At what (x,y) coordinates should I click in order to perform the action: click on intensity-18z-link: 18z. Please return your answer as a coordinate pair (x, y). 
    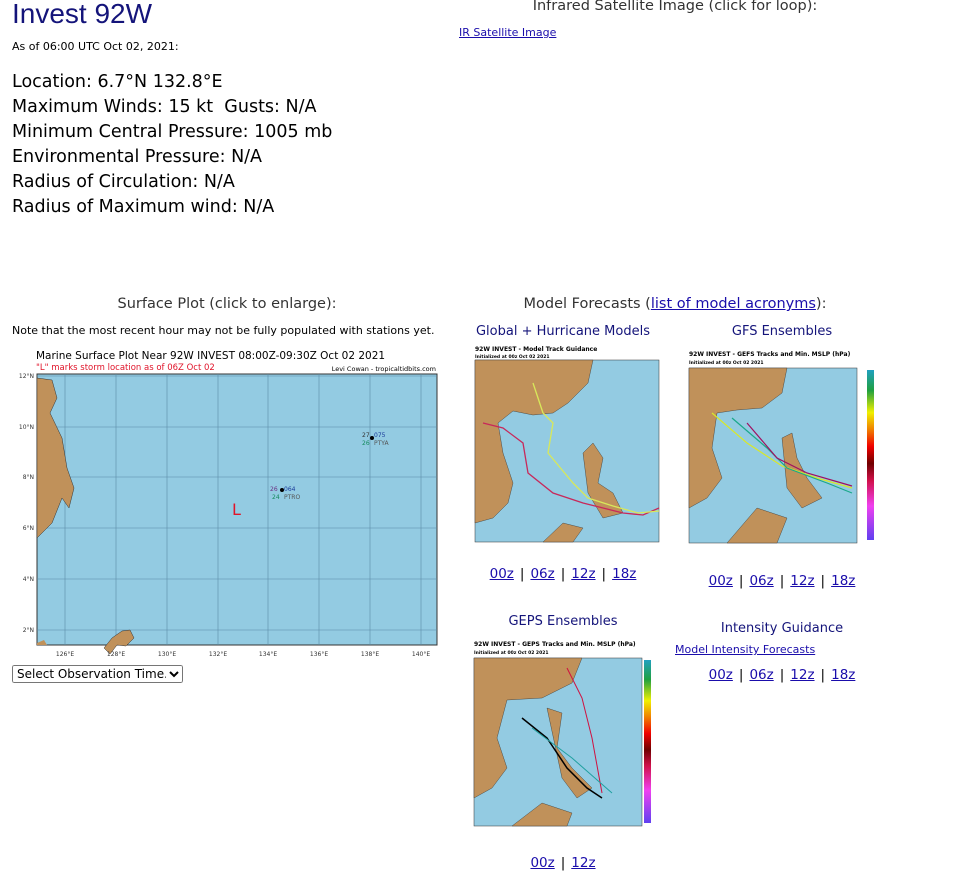
    Looking at the image, I should click on (843, 675).